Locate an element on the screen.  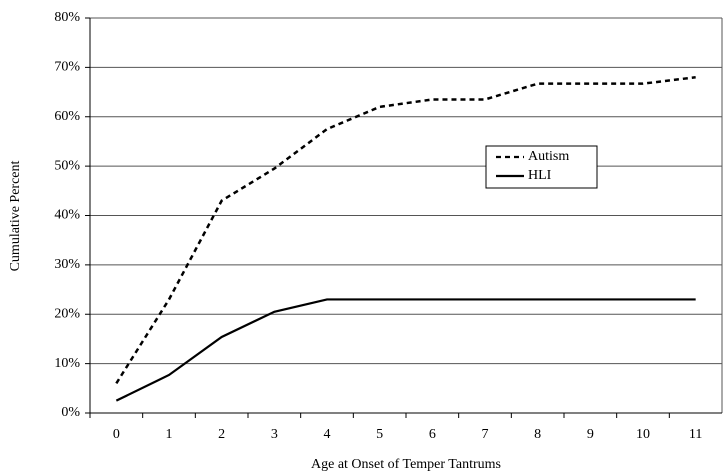
y-tick-label: 20% is located at coordinates (67, 313).